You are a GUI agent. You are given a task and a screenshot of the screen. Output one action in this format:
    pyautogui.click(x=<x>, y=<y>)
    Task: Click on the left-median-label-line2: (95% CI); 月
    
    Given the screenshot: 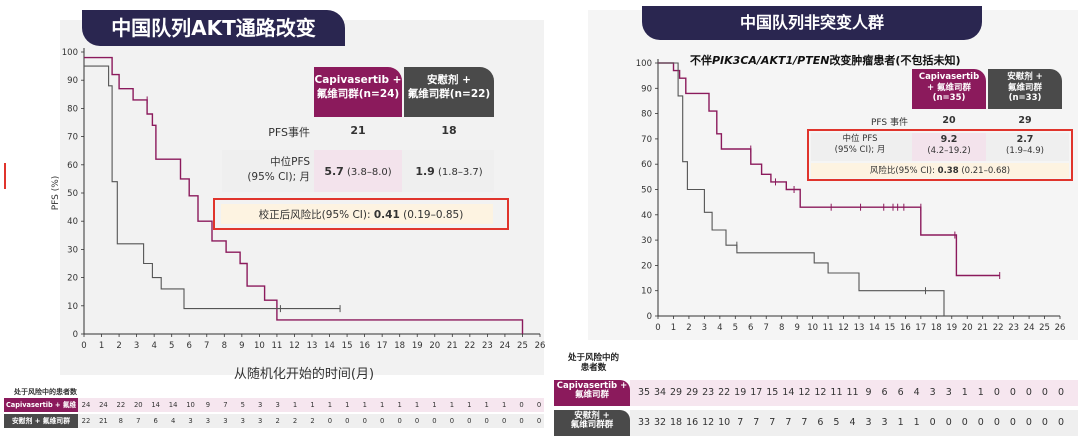 What is the action you would take?
    pyautogui.click(x=278, y=176)
    